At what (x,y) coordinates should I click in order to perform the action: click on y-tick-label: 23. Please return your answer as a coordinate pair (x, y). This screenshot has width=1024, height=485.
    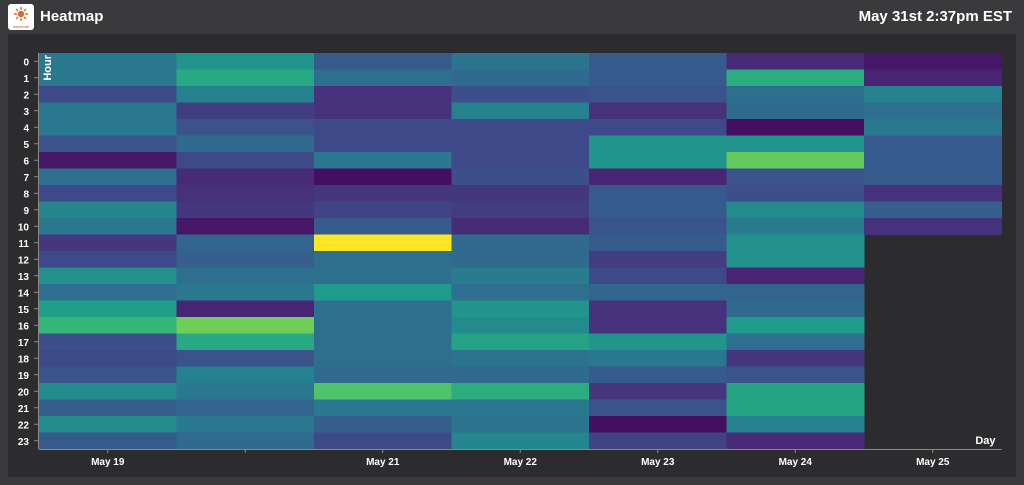
    Looking at the image, I should click on (24, 442).